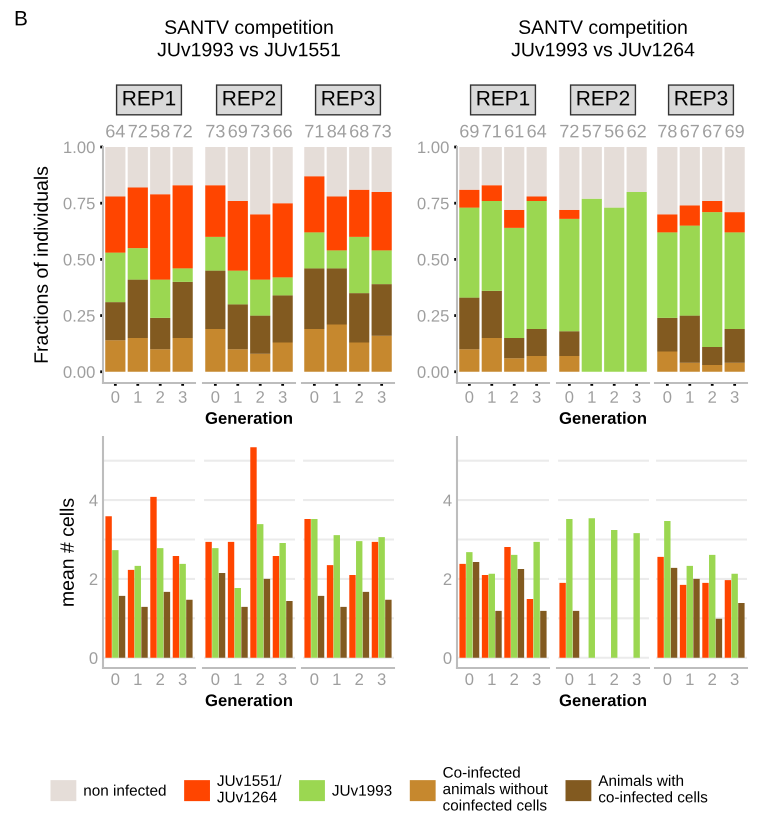 The height and width of the screenshot is (827, 759). I want to click on text: 61, so click(514, 131).